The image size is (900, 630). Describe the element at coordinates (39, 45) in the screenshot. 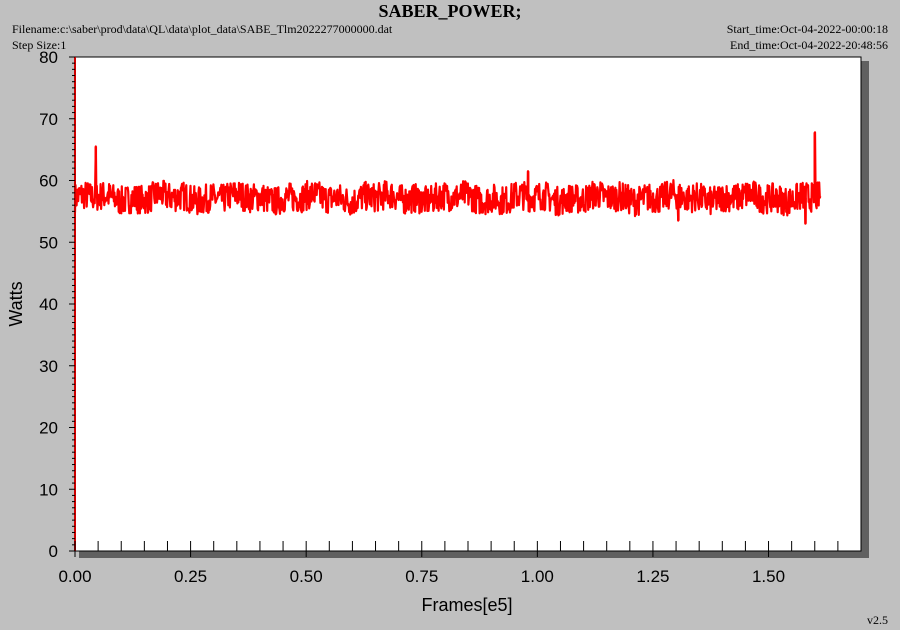

I see `step-size-label: Step Size:1` at that location.